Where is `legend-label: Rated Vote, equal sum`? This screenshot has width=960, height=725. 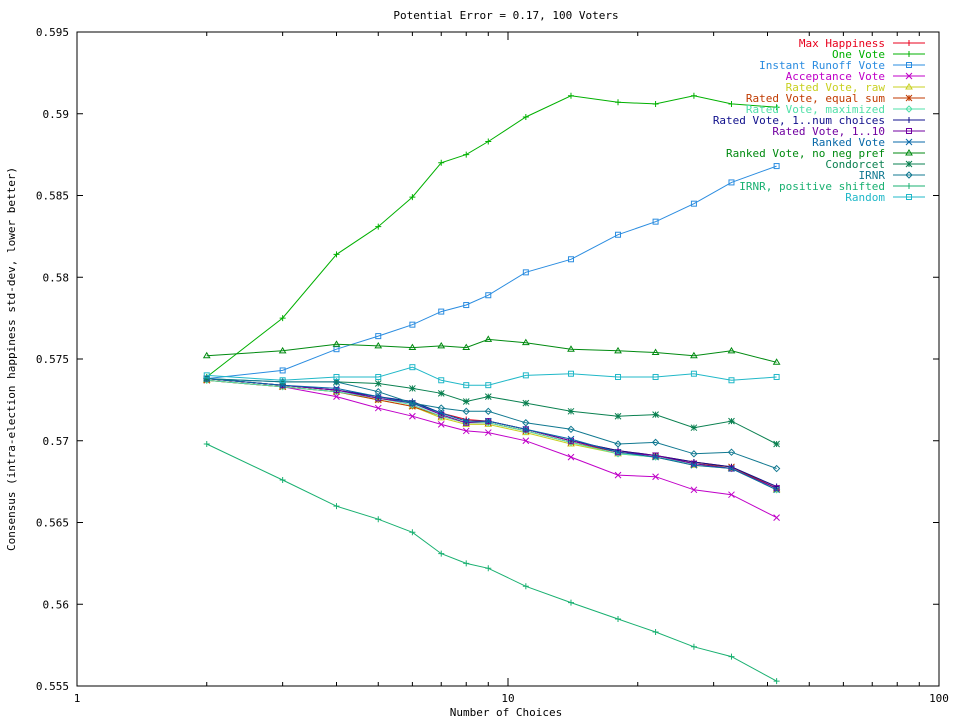 legend-label: Rated Vote, equal sum is located at coordinates (815, 98).